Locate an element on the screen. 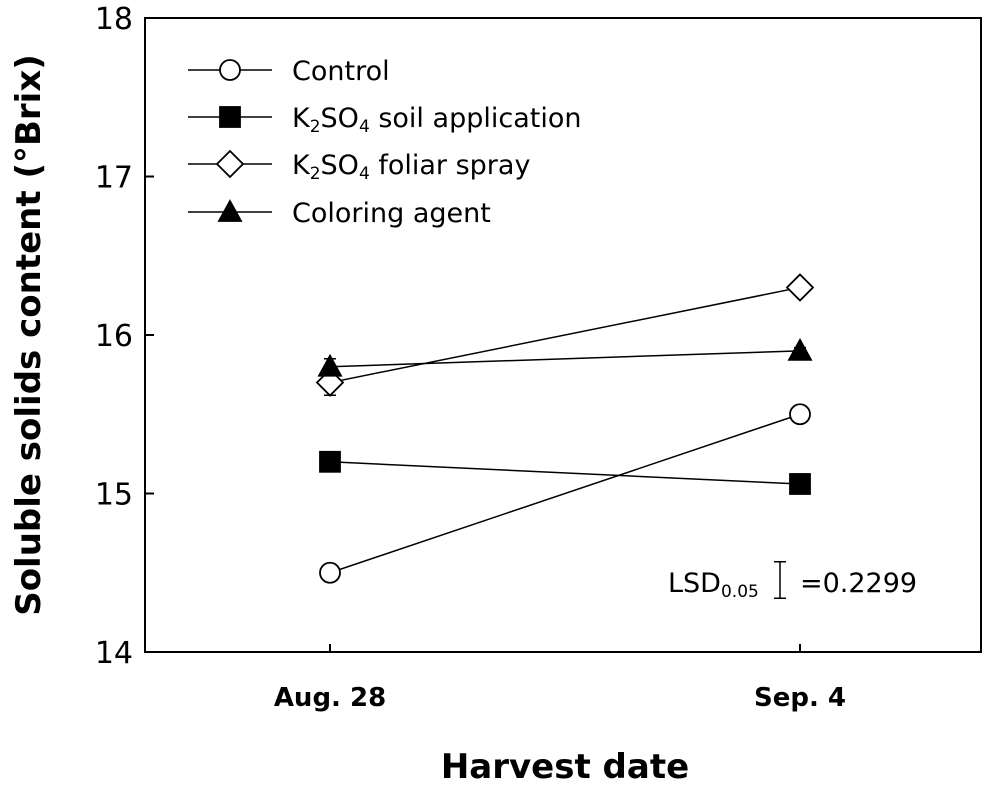  y-tick-label: 17 is located at coordinates (114, 178).